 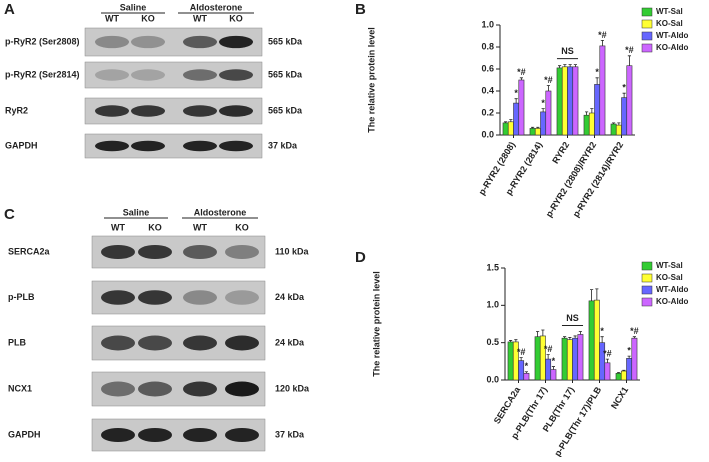 I want to click on row-label: p-RyR2 (Ser2808), so click(x=42, y=41).